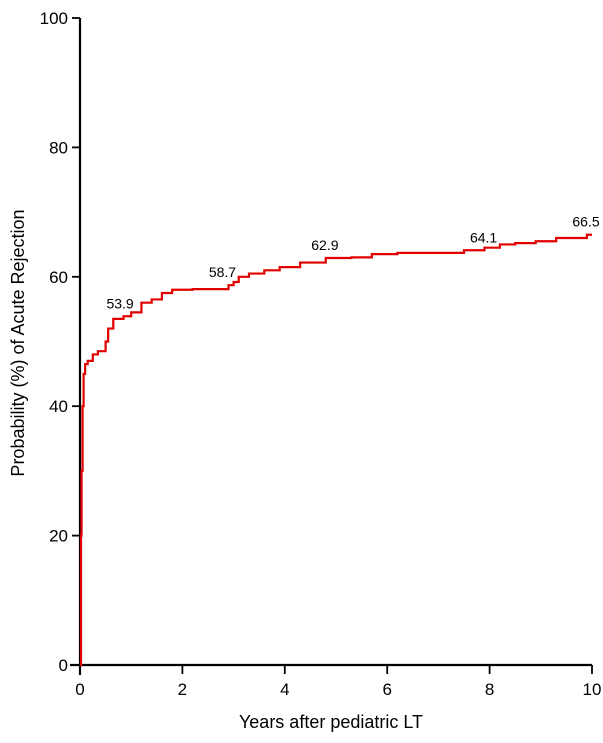 This screenshot has height=743, width=603. What do you see at coordinates (58, 536) in the screenshot?
I see `y-tick-label: 20` at bounding box center [58, 536].